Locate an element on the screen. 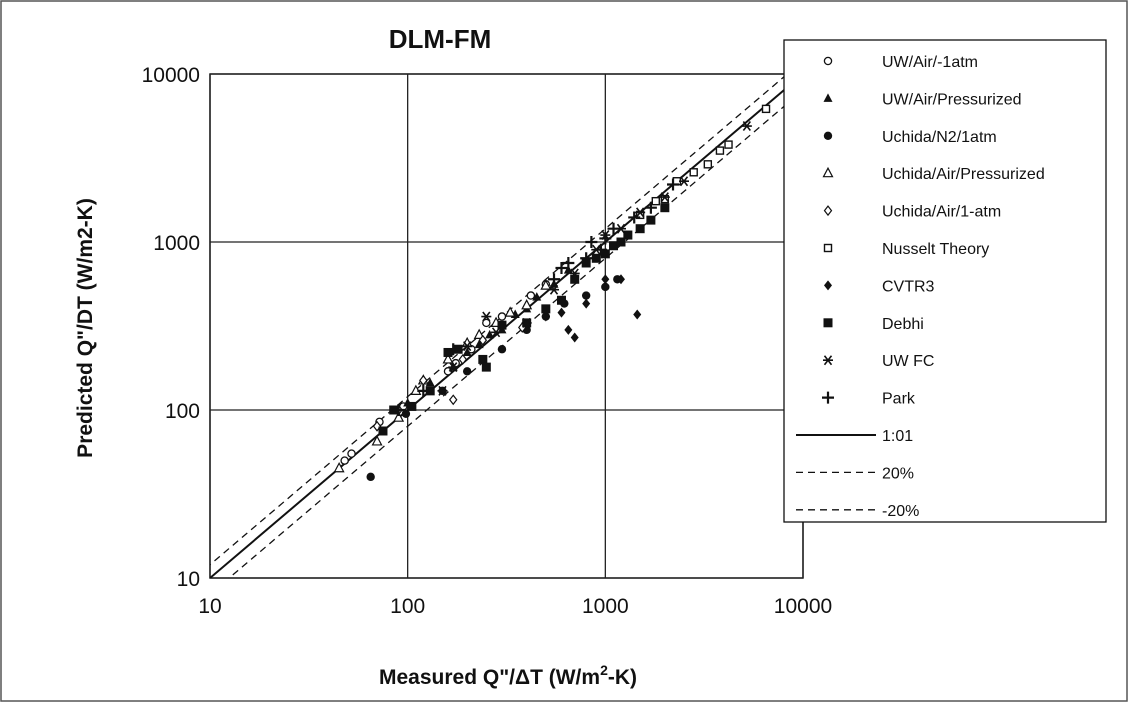 The image size is (1130, 704). legend-label: Nusselt Theory is located at coordinates (935, 249).